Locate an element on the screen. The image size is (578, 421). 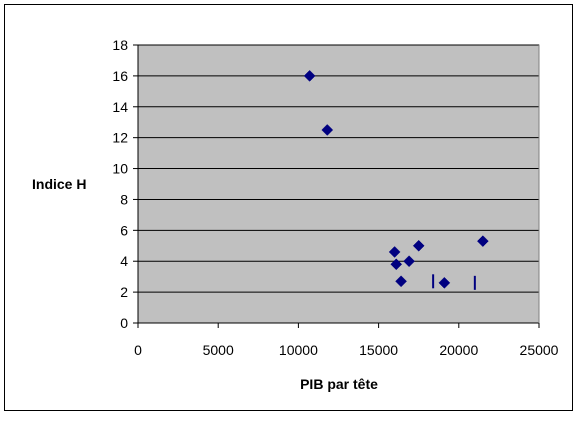
x-tick-label: 20000 is located at coordinates (458, 350).